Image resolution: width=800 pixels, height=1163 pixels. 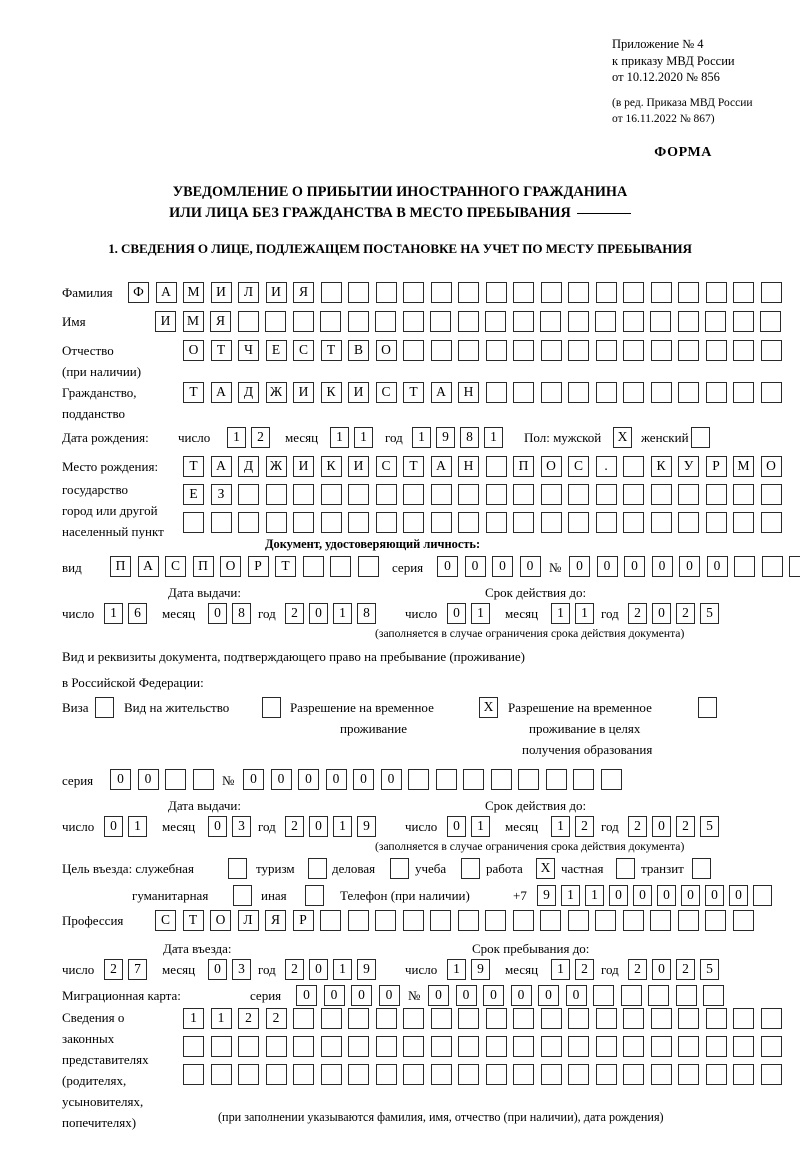 What do you see at coordinates (482, 1074) in the screenshot?
I see `legal-rep-line-3-cells` at bounding box center [482, 1074].